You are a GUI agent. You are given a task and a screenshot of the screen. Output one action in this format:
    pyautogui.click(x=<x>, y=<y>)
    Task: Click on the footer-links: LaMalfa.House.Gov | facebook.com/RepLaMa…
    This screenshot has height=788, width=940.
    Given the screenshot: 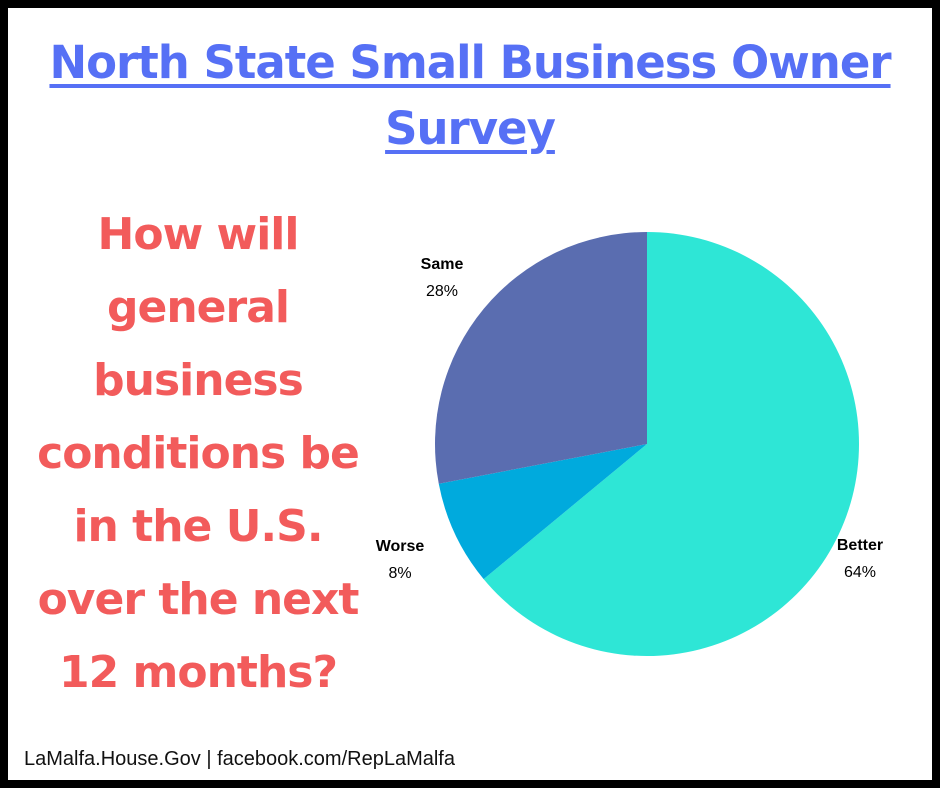 What is the action you would take?
    pyautogui.click(x=239, y=759)
    